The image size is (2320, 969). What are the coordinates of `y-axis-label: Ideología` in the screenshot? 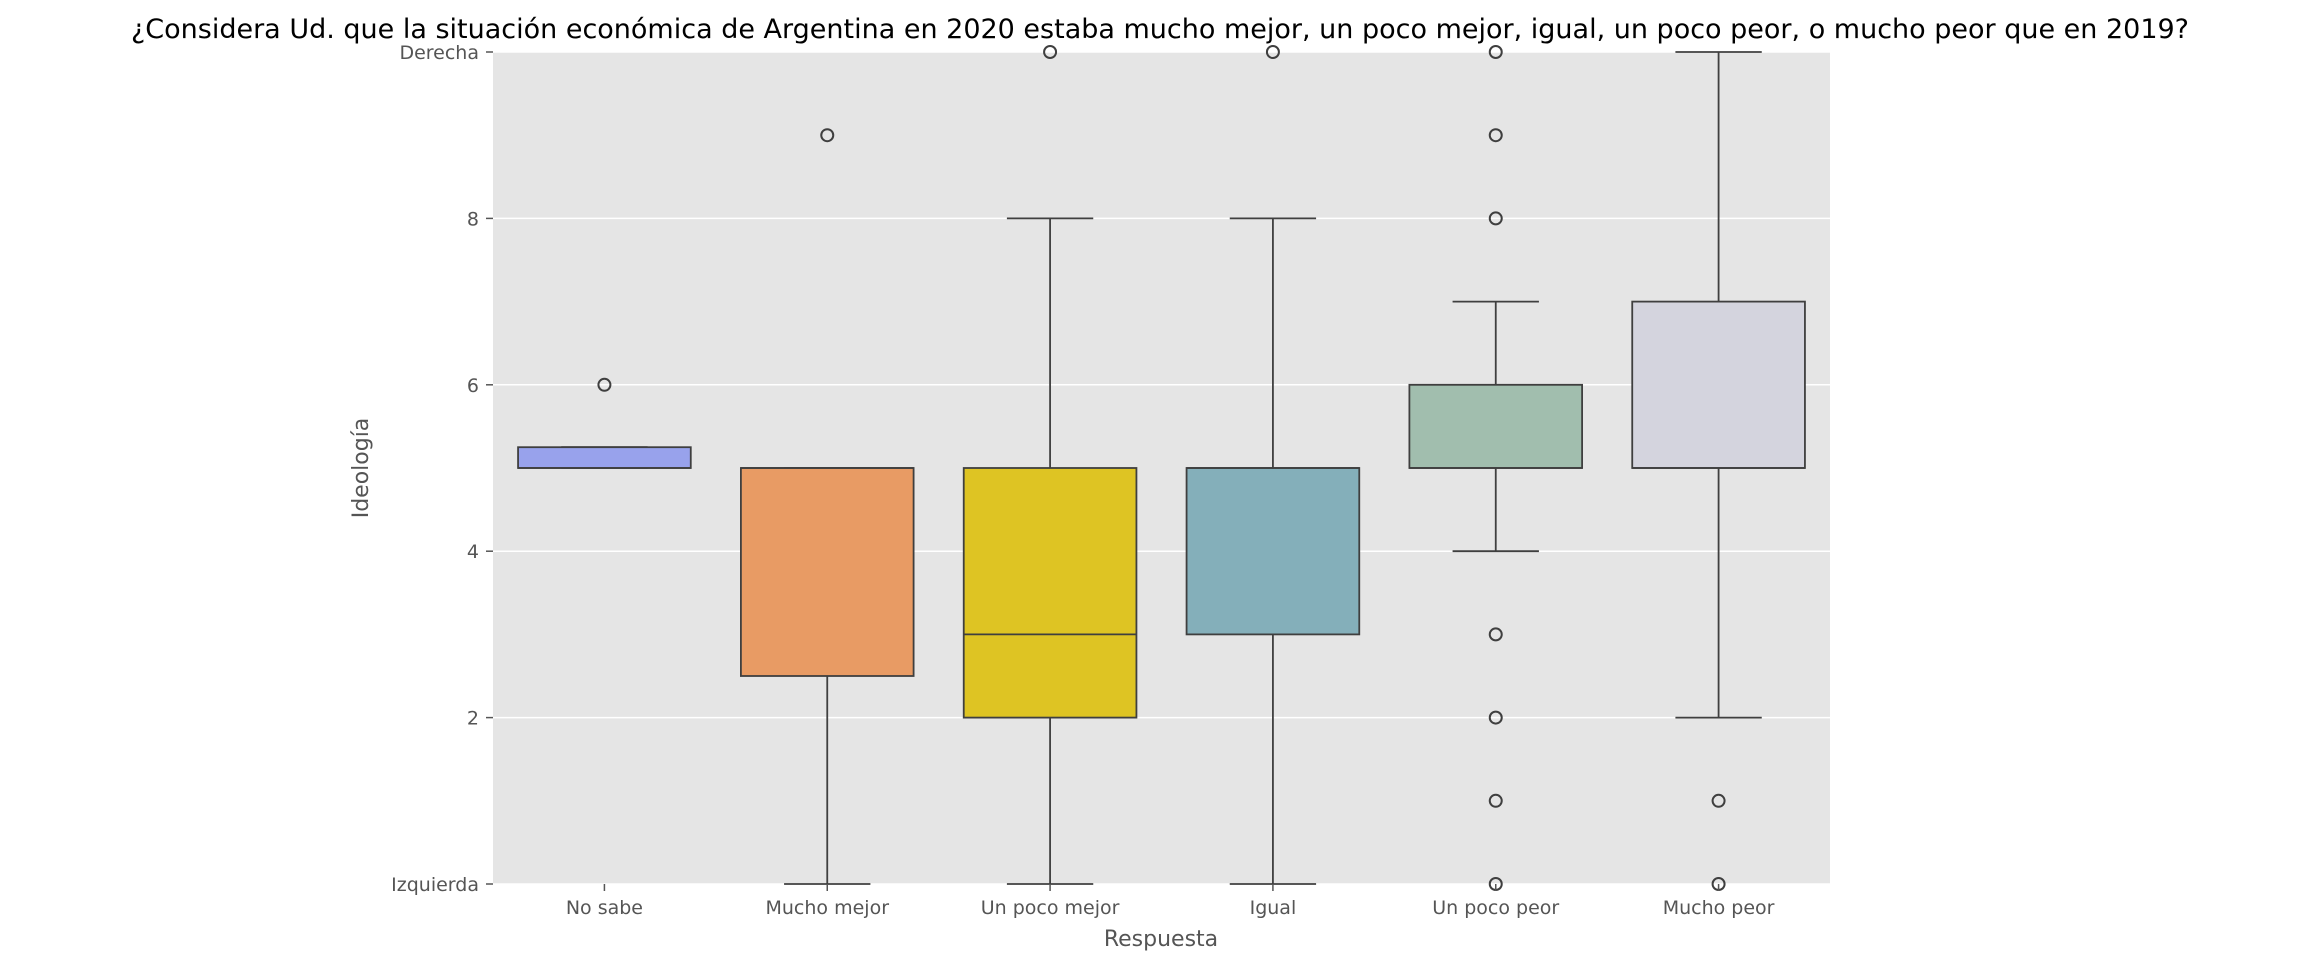 It's located at (361, 468).